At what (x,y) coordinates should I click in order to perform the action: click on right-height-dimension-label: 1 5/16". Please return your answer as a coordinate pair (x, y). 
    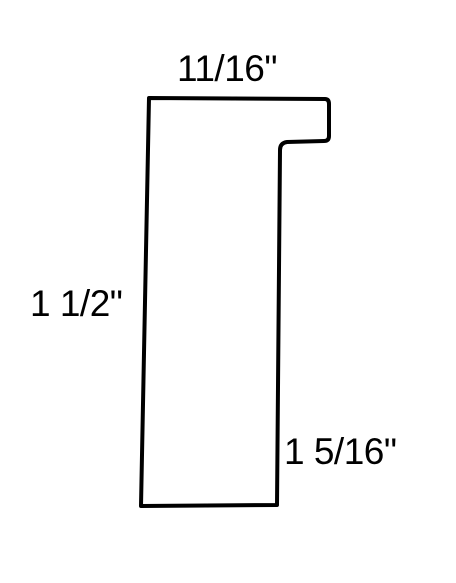
    Looking at the image, I should click on (340, 451).